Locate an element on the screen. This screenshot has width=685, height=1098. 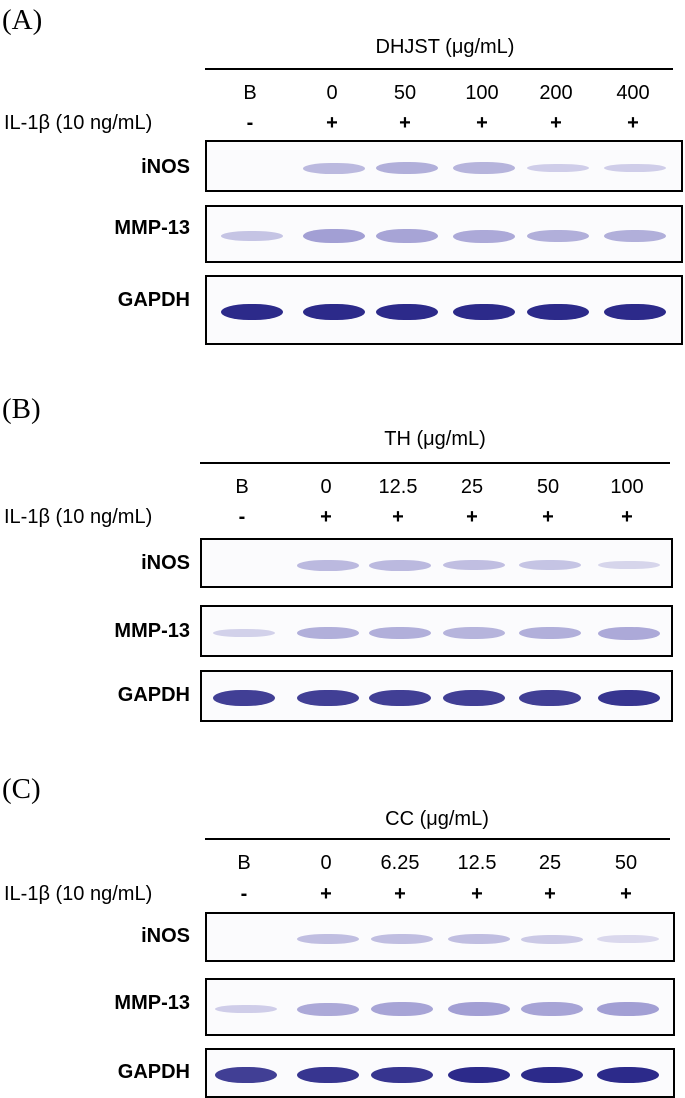
treatment-title: CC (μg/mL) is located at coordinates (437, 819).